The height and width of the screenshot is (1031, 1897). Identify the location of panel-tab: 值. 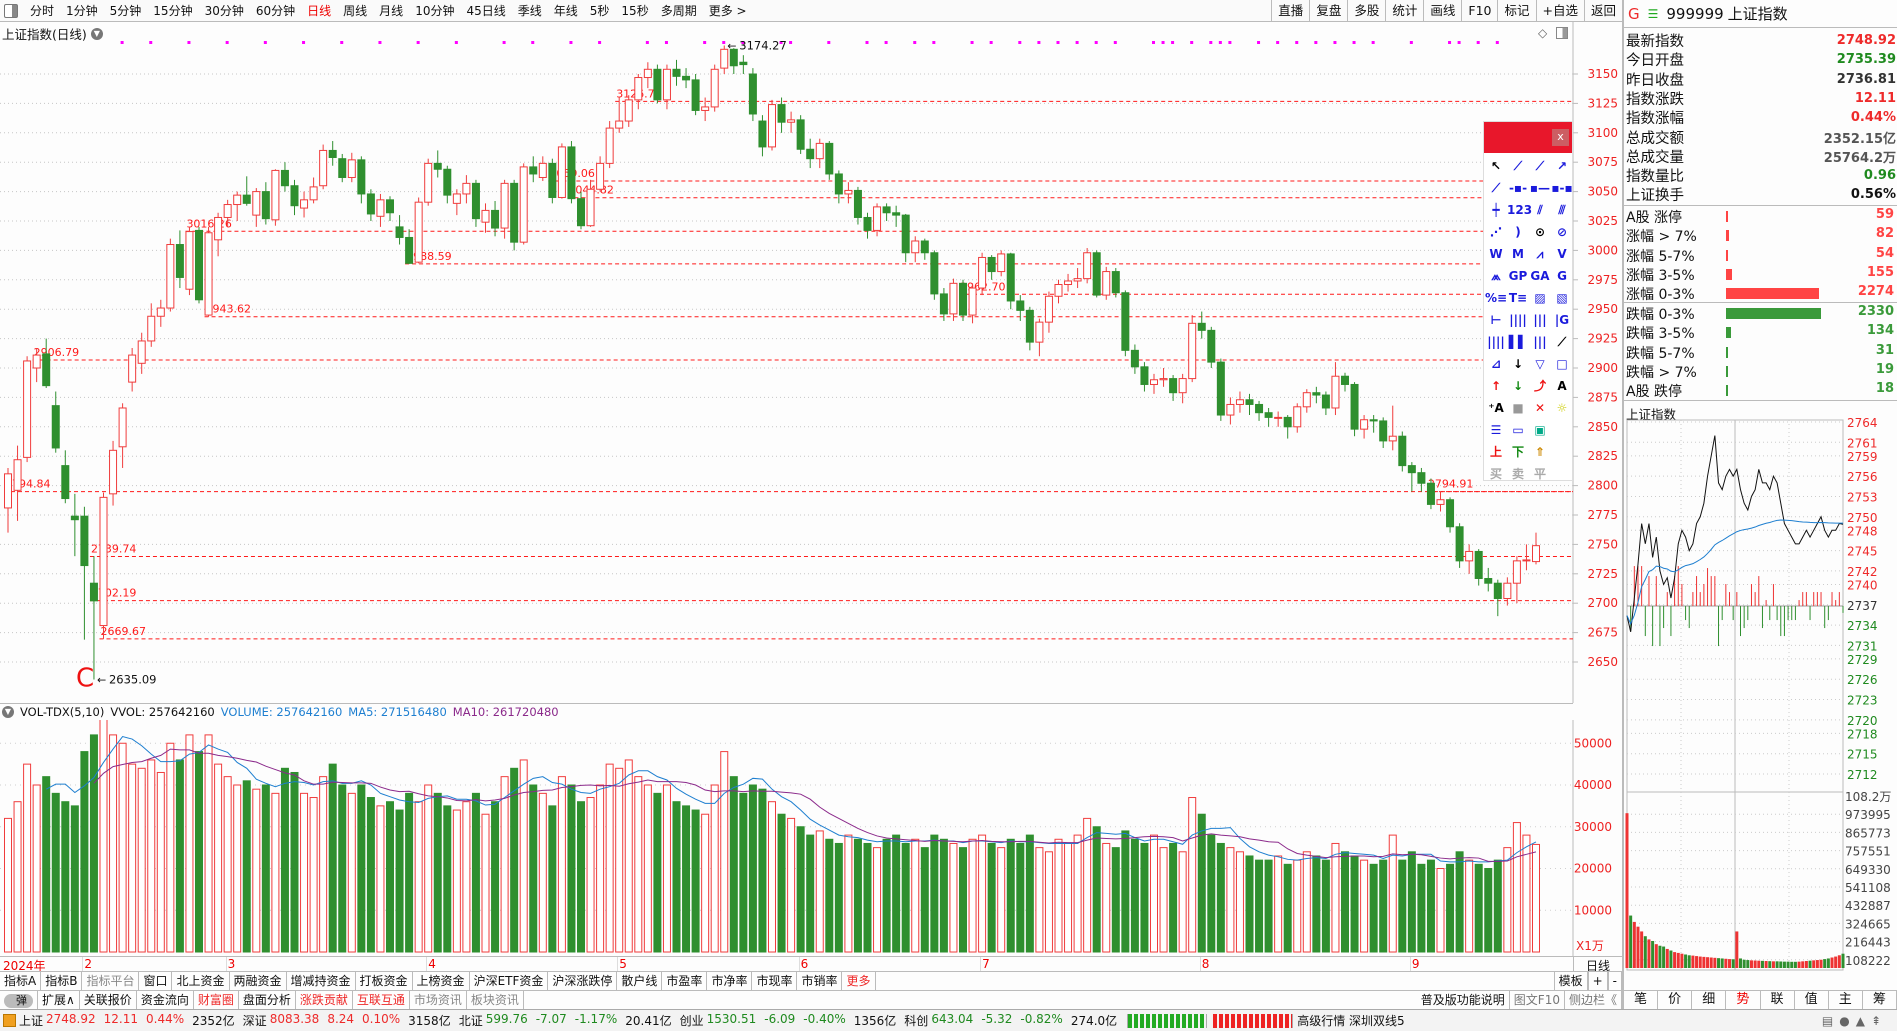
(1812, 1000).